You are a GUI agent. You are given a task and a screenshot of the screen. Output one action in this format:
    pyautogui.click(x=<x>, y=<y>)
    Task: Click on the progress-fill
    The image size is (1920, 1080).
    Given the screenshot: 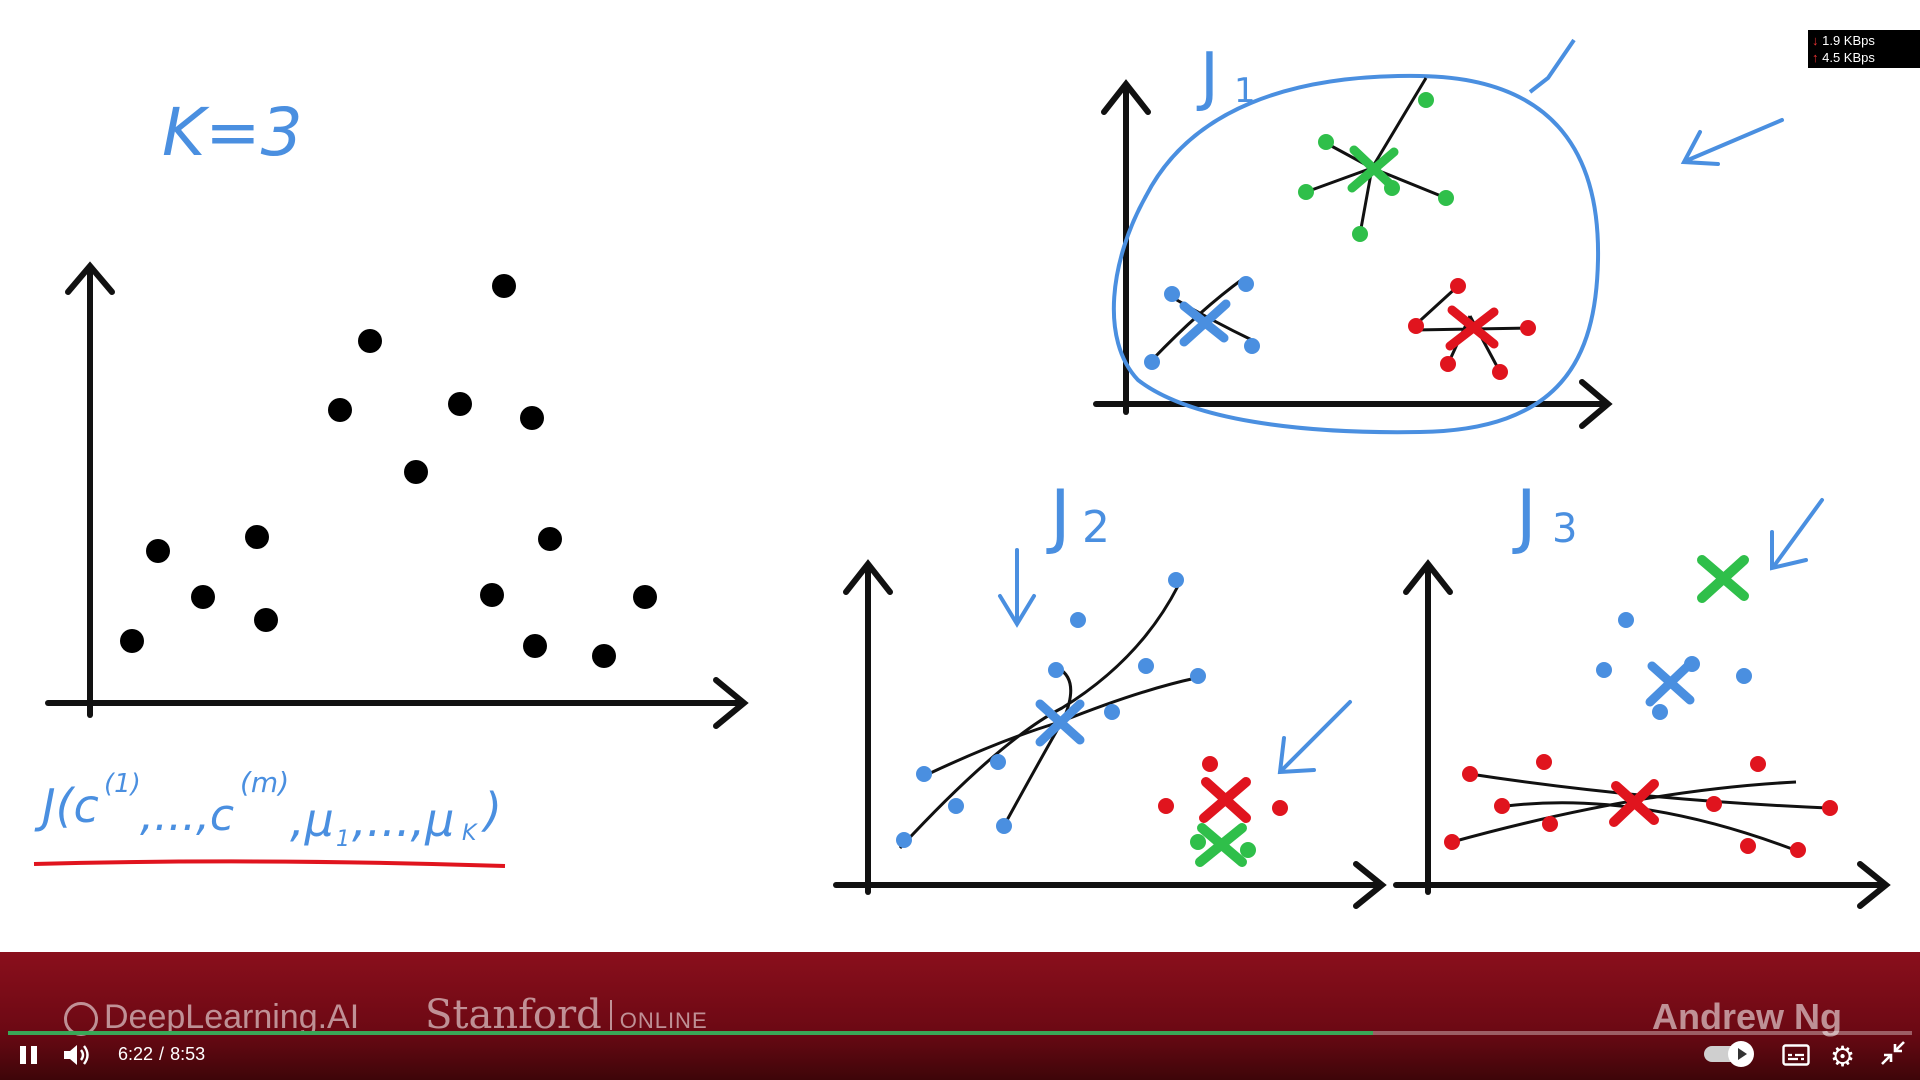 What is the action you would take?
    pyautogui.click(x=691, y=1033)
    